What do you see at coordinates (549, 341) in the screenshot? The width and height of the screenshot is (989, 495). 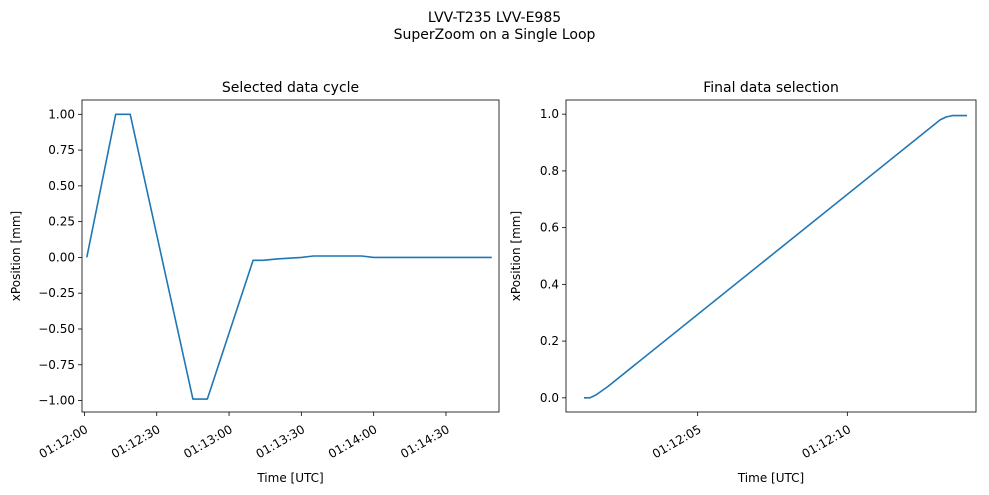 I see `y-tick-label: 0.2` at bounding box center [549, 341].